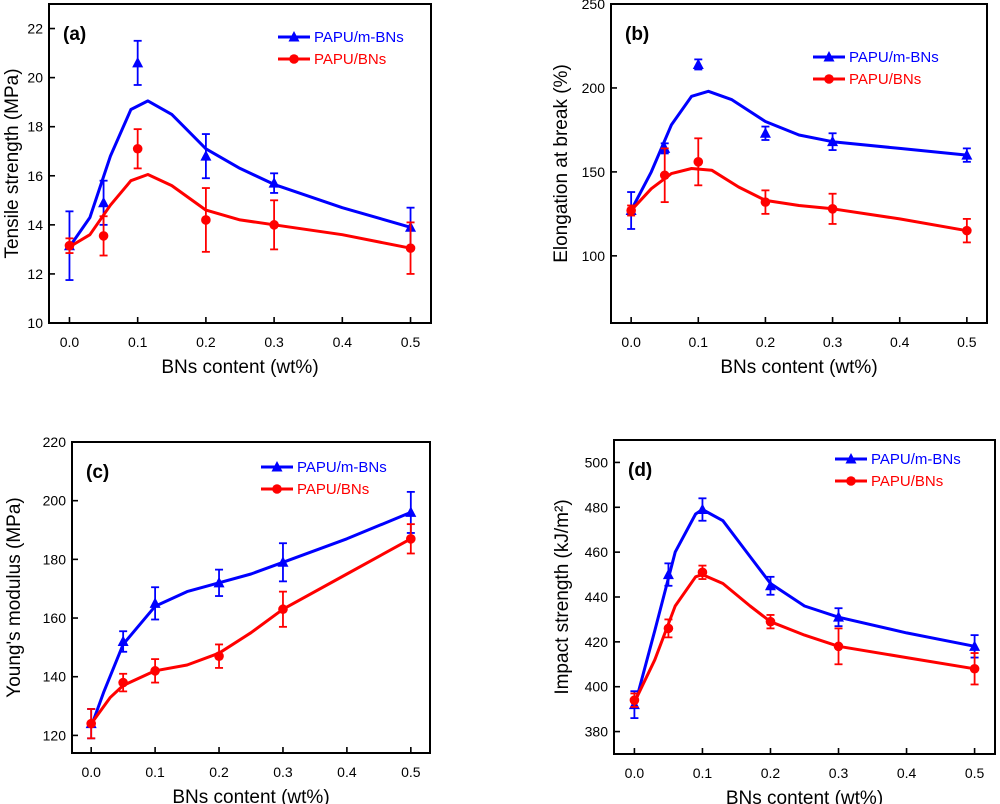 The image size is (1000, 804). Describe the element at coordinates (562, 596) in the screenshot. I see `y-axis-title: Impact strength (kJ/m²)` at that location.